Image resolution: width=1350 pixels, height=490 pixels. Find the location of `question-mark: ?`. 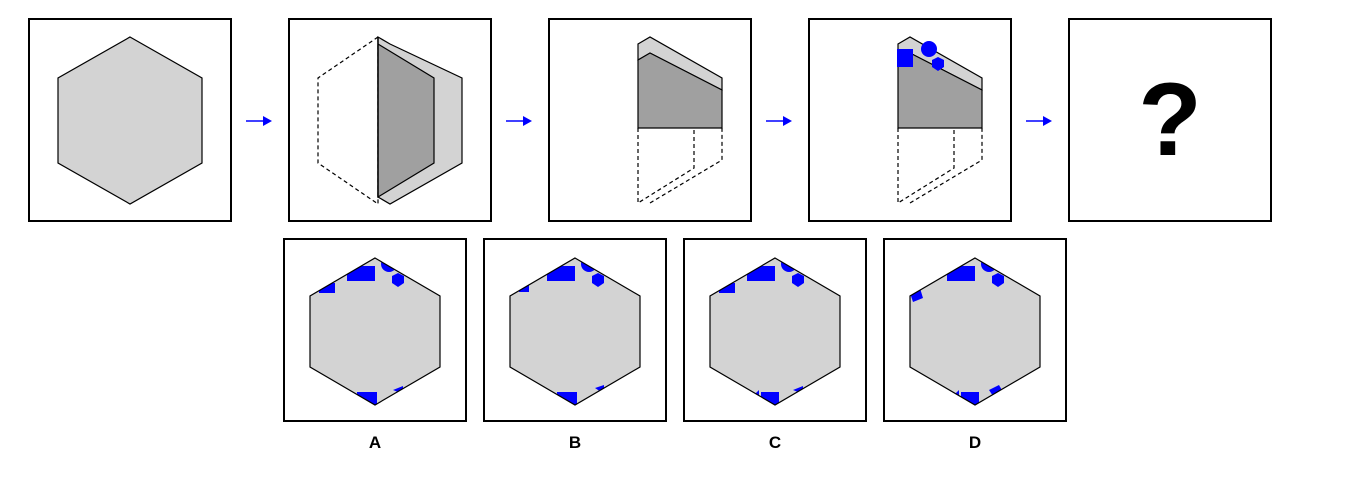

question-mark: ? is located at coordinates (1170, 119).